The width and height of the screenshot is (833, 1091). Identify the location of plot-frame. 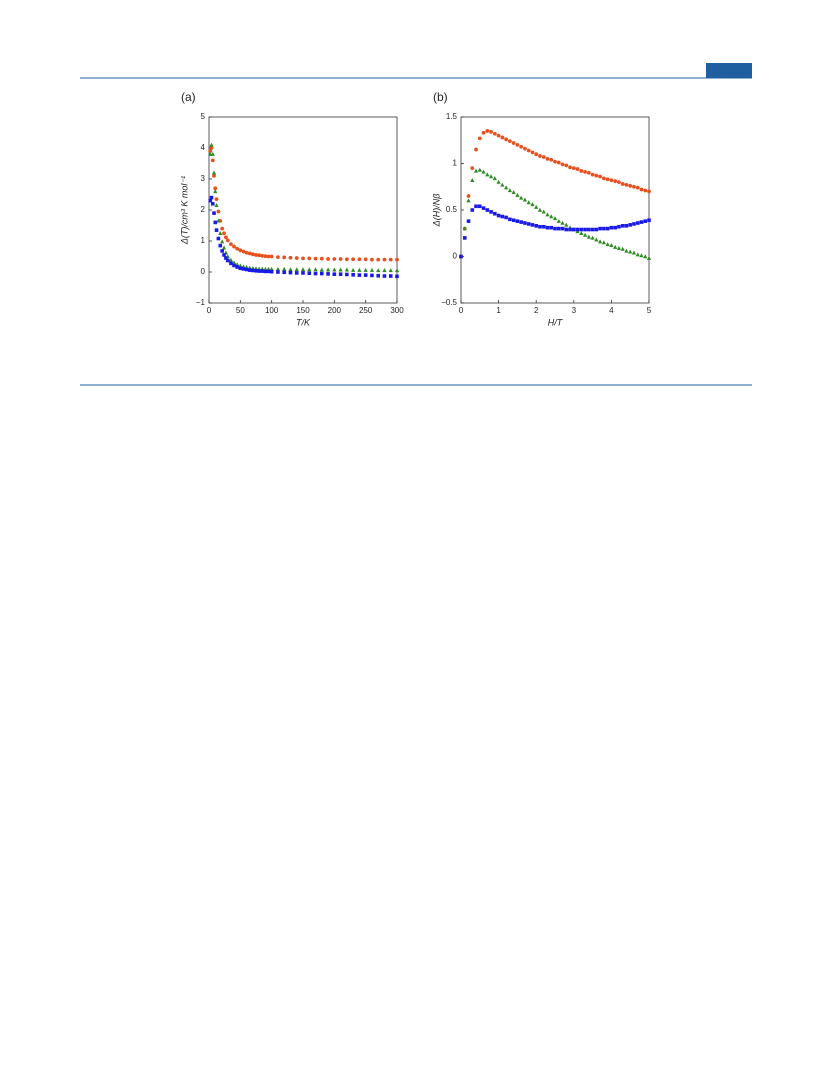
(303, 210).